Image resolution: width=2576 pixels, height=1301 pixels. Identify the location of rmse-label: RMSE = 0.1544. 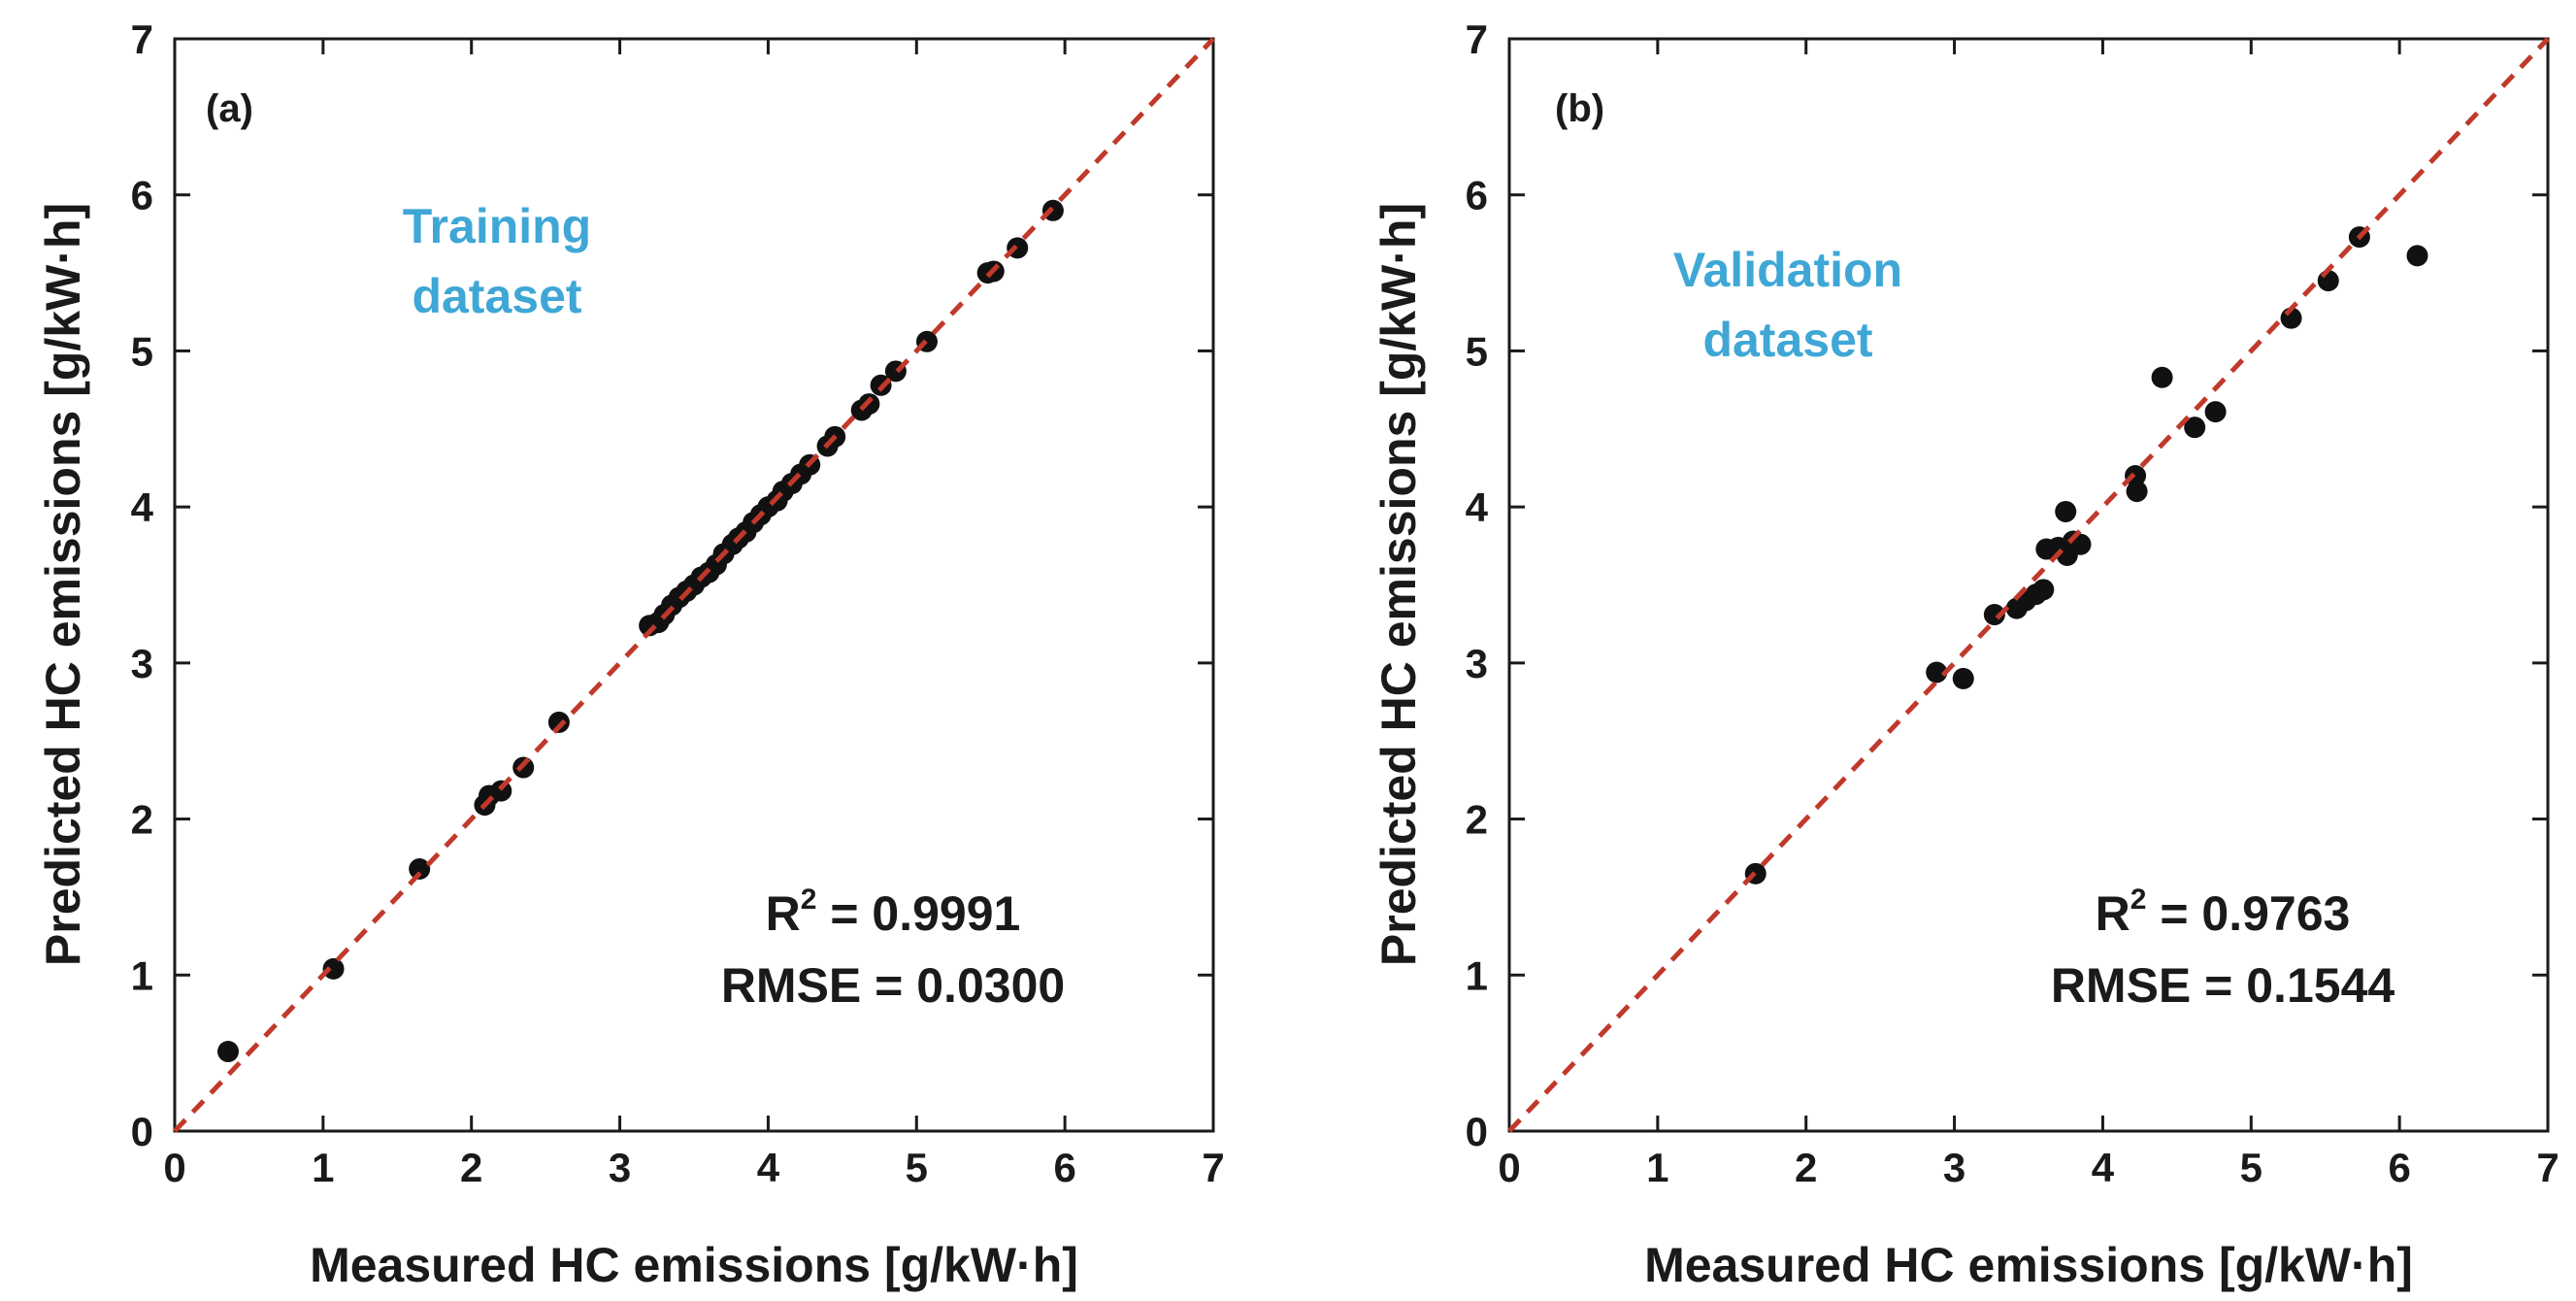
(2223, 985).